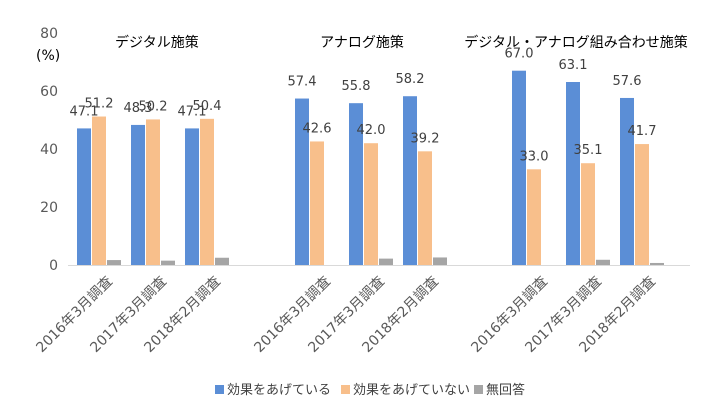 This screenshot has width=708, height=420. What do you see at coordinates (49, 92) in the screenshot?
I see `y-tick-label: 60` at bounding box center [49, 92].